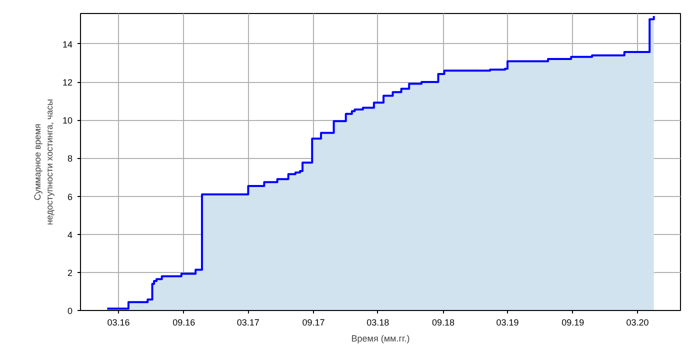  I want to click on y-tick-label: 14, so click(67, 44).